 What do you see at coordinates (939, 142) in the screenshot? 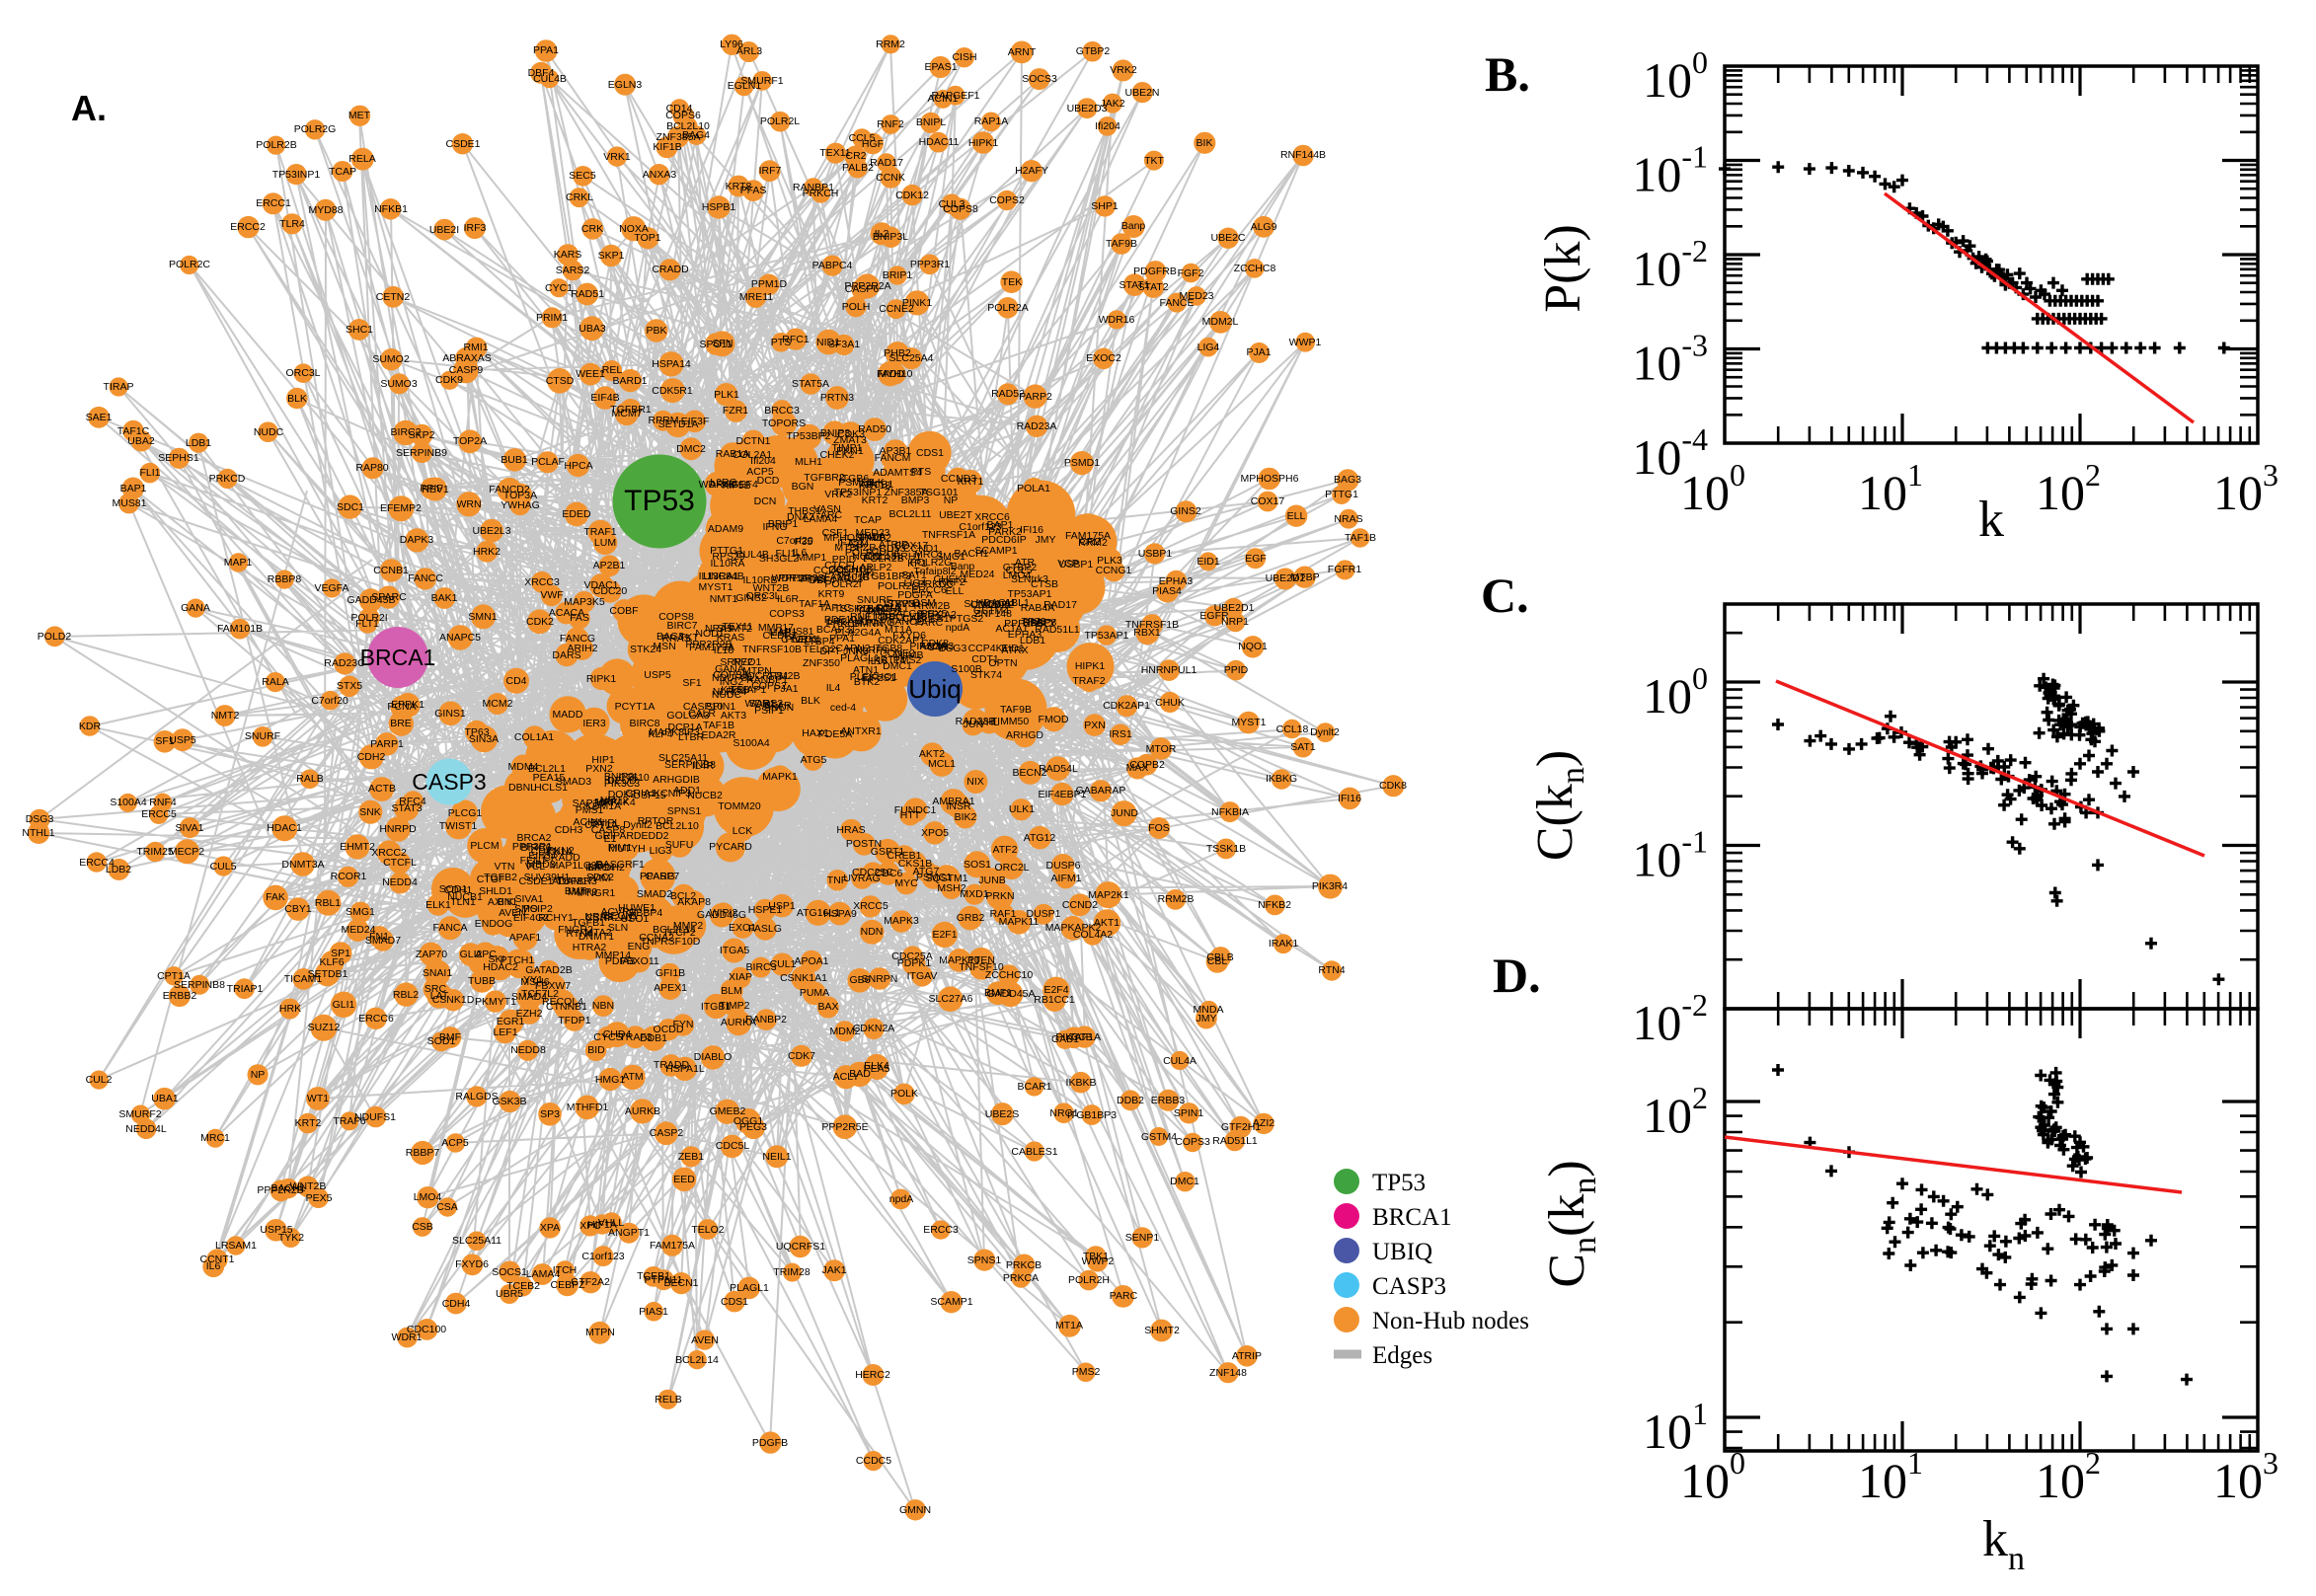
I see `svg-text: HDAC11` at bounding box center [939, 142].